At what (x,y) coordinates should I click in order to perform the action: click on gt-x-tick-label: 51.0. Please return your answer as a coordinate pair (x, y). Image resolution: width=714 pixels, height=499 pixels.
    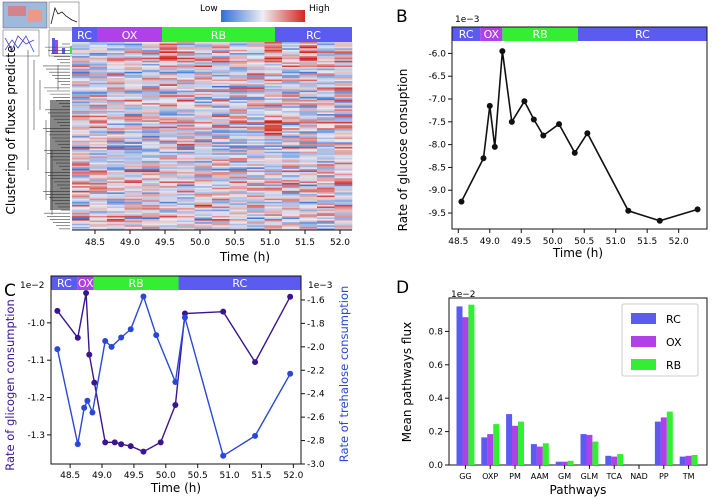
    Looking at the image, I should click on (230, 476).